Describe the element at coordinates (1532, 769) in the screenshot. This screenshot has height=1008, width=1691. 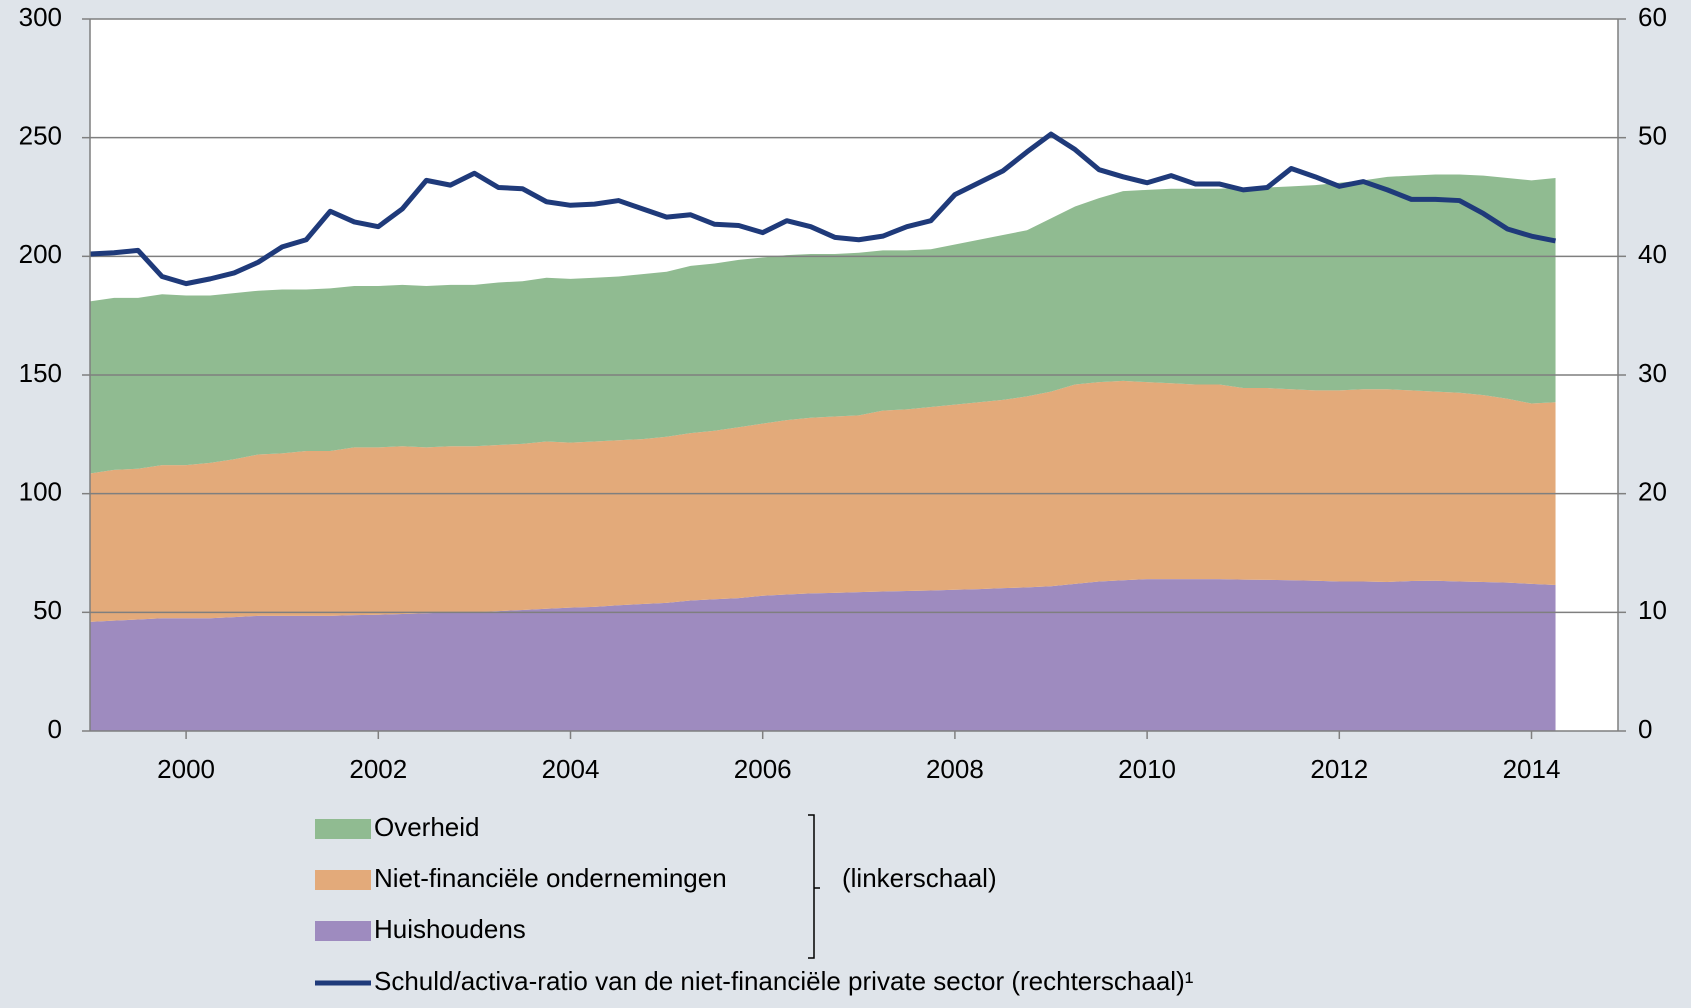
I see `x-tick-label: 2014` at that location.